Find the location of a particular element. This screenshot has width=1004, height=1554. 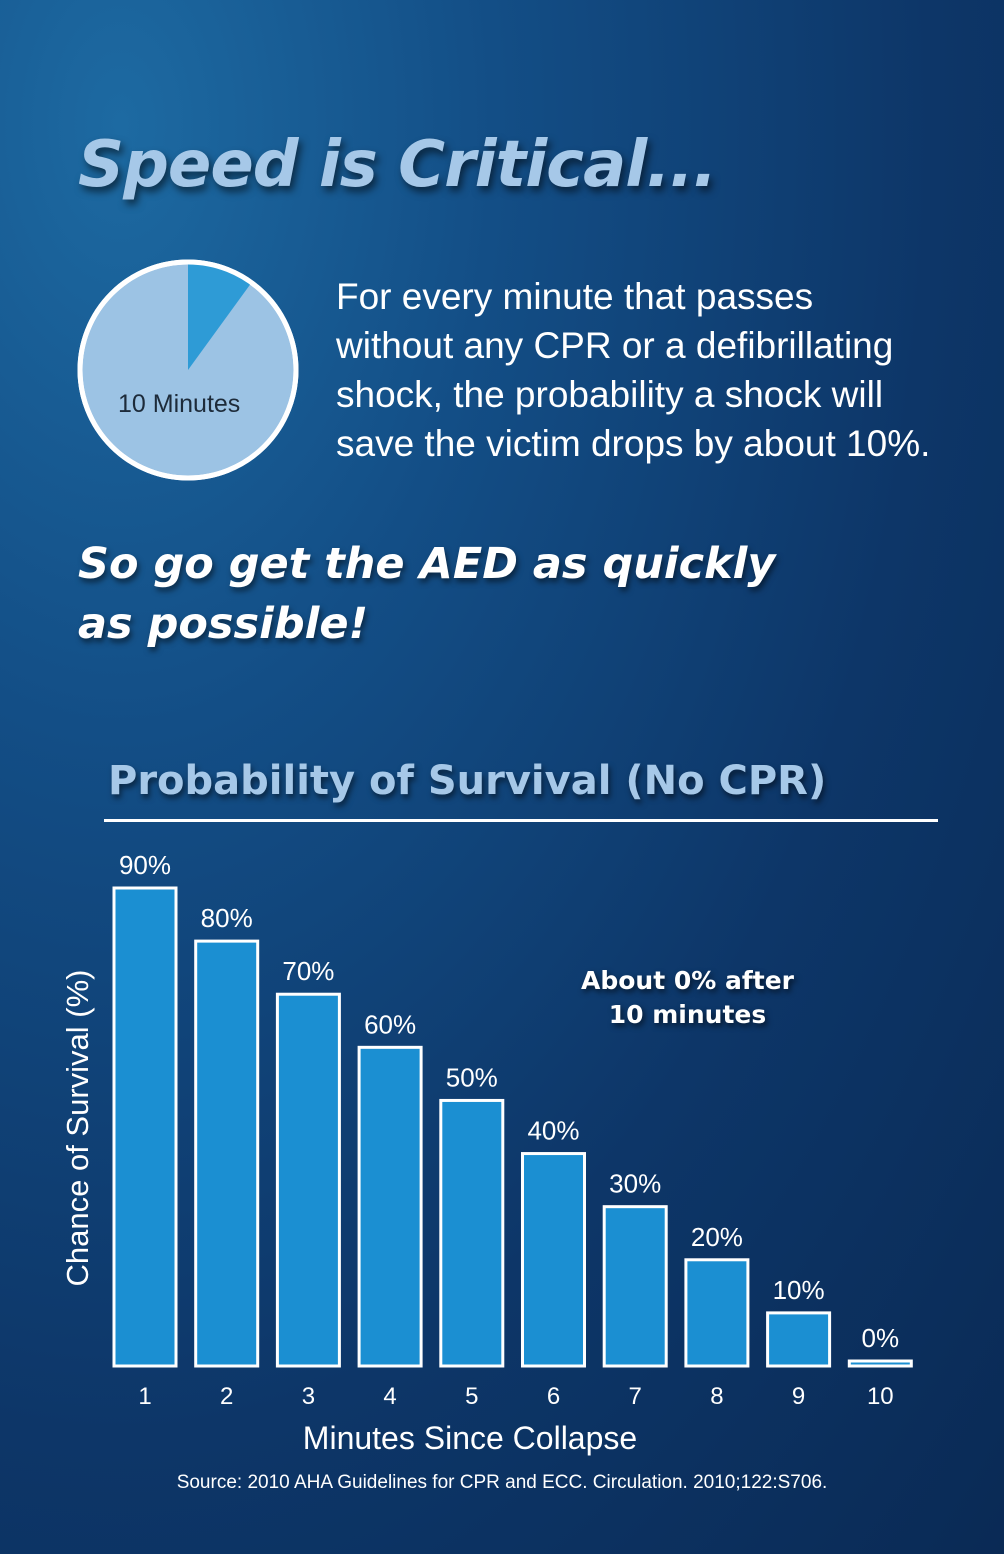

chart-annotation: About 0% after 10 minutes is located at coordinates (687, 998).